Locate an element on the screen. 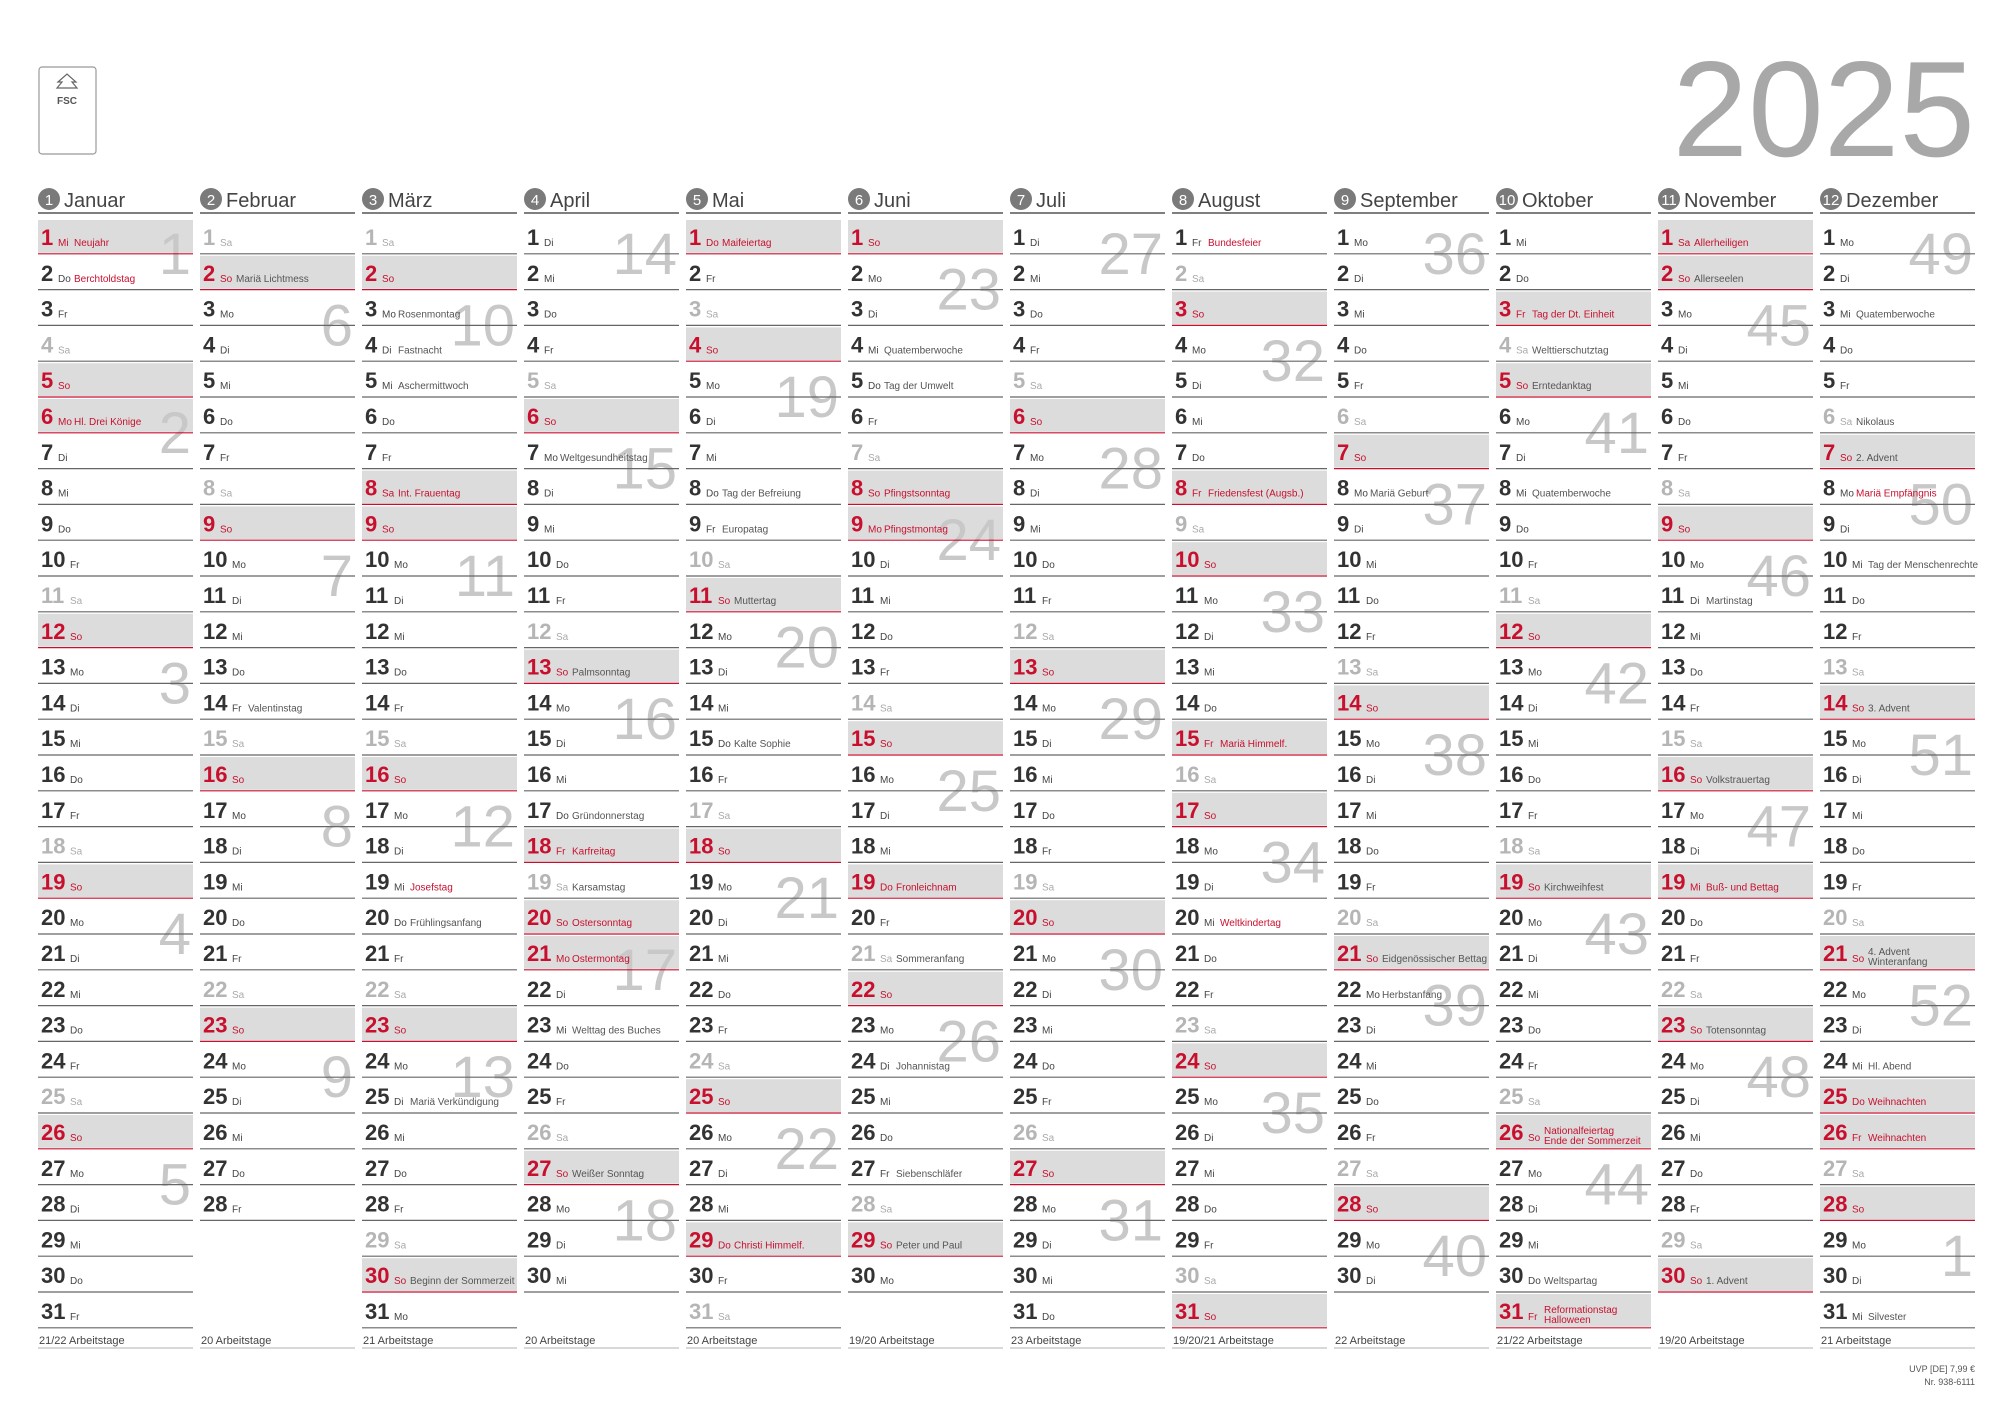  day-number: 18 is located at coordinates (1187, 846).